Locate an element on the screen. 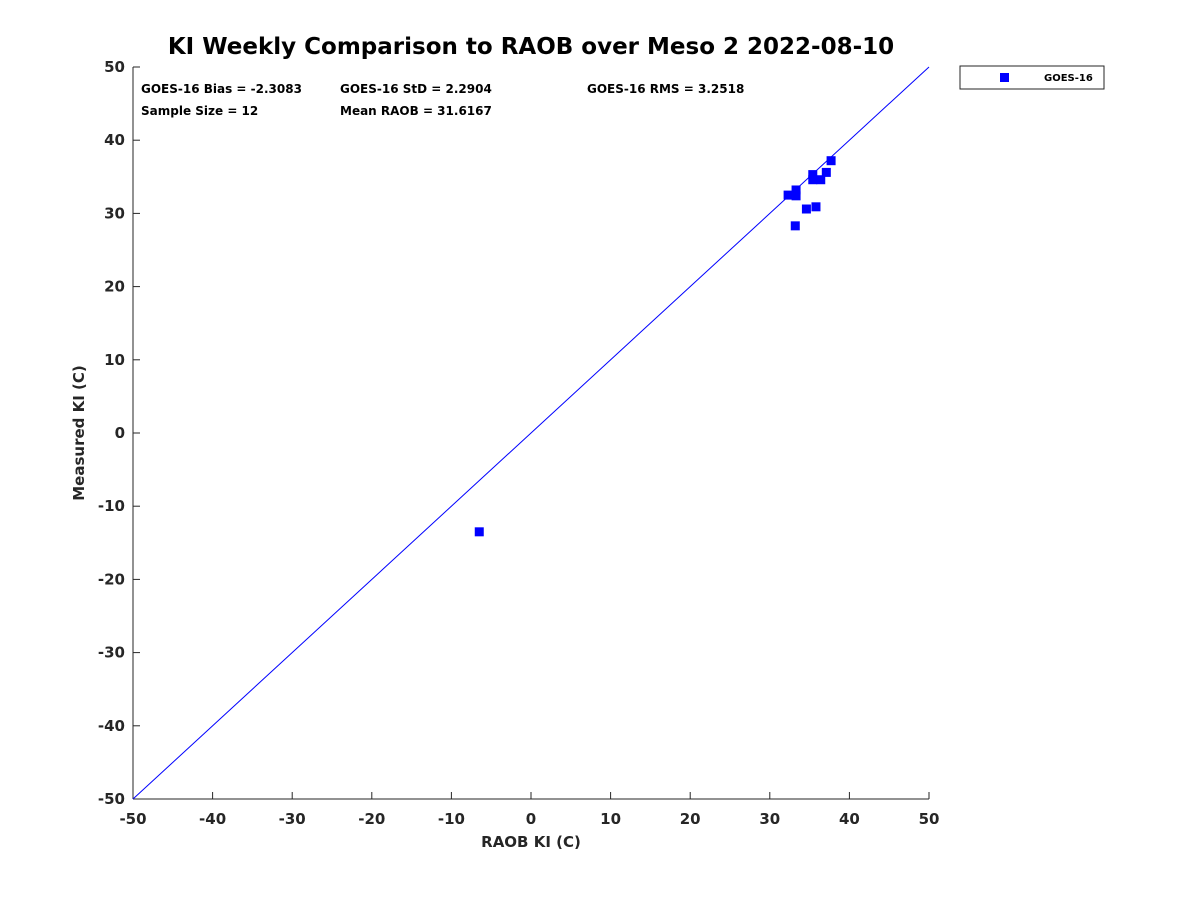 Image resolution: width=1200 pixels, height=900 pixels. y-tick-label: 50 is located at coordinates (114, 67).